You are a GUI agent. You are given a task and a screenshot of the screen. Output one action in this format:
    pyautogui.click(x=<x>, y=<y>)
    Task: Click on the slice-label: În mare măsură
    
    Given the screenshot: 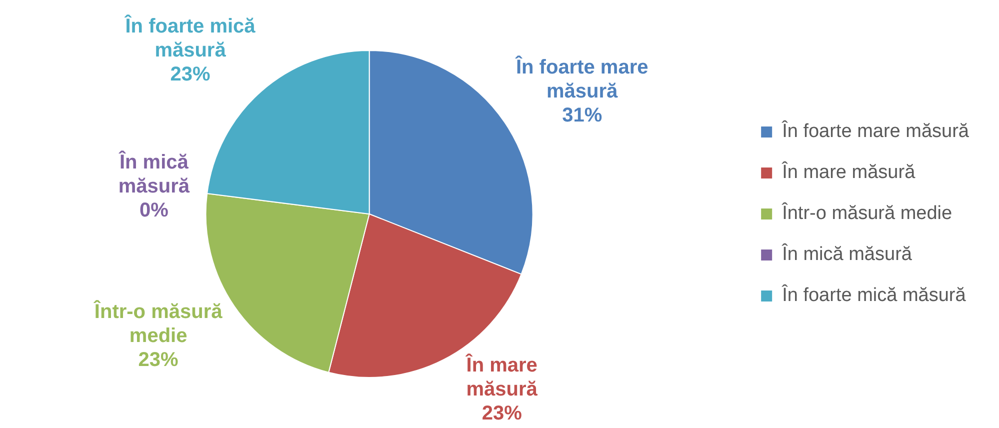 What is the action you would take?
    pyautogui.click(x=501, y=377)
    